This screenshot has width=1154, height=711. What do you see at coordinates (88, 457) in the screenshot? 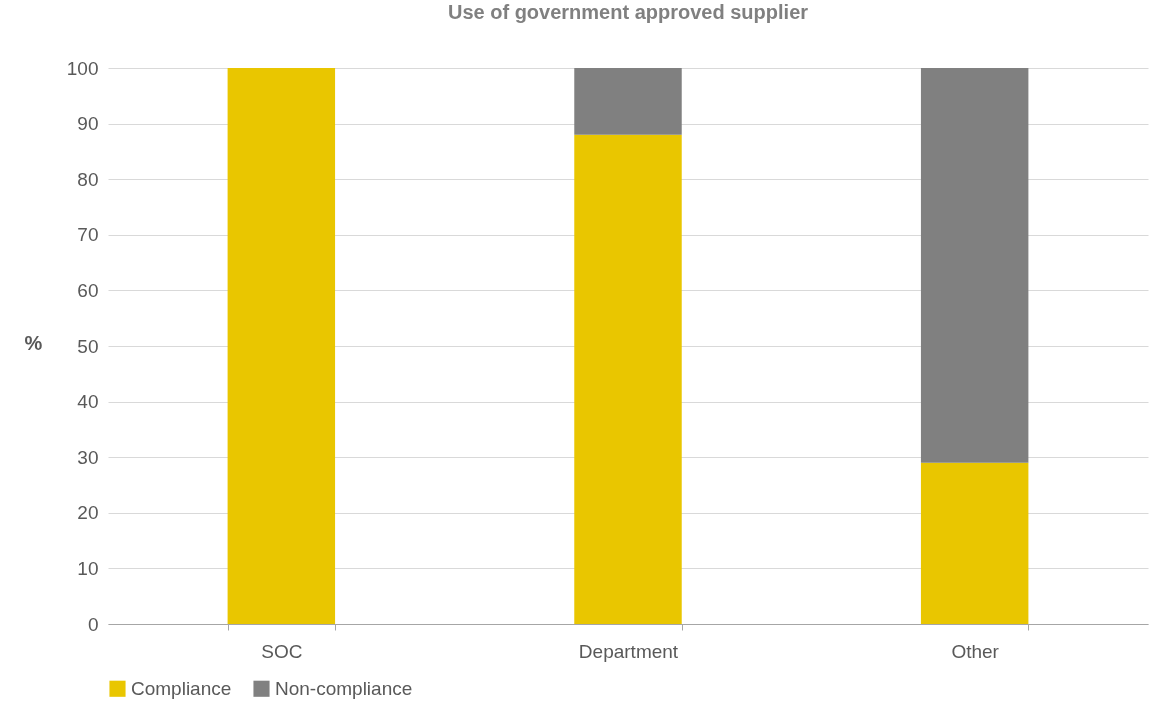
I see `y-tick-label: 30` at bounding box center [88, 457].